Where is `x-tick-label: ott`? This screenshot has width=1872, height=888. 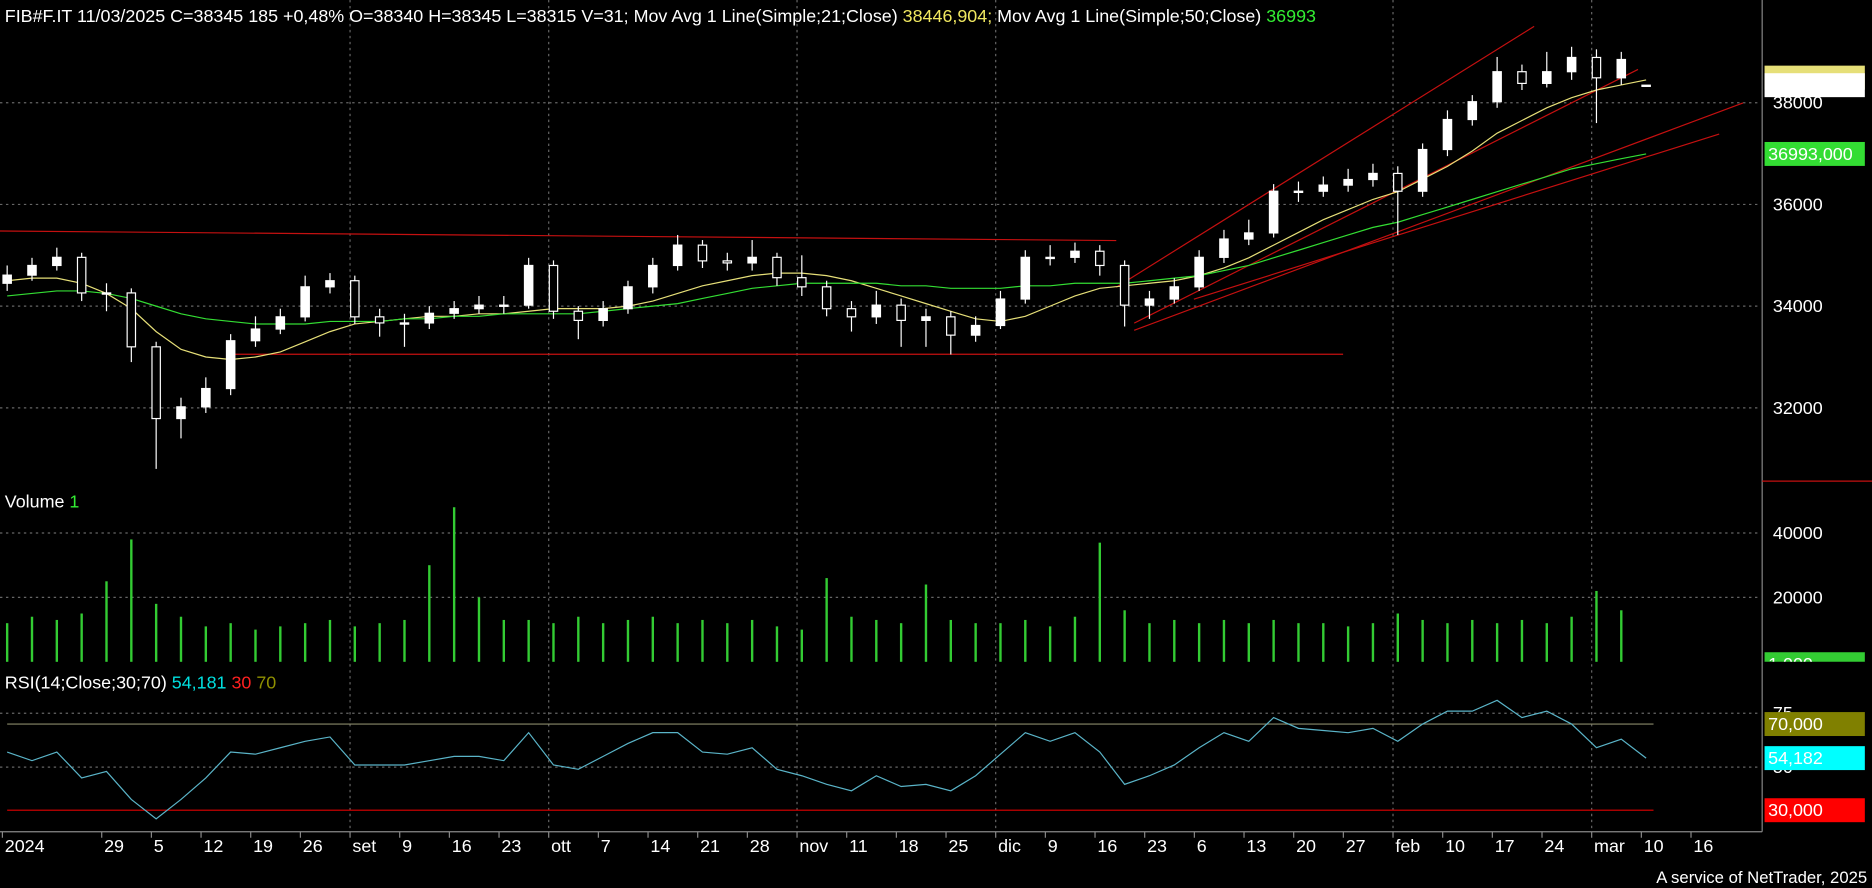
x-tick-label: ott is located at coordinates (561, 846).